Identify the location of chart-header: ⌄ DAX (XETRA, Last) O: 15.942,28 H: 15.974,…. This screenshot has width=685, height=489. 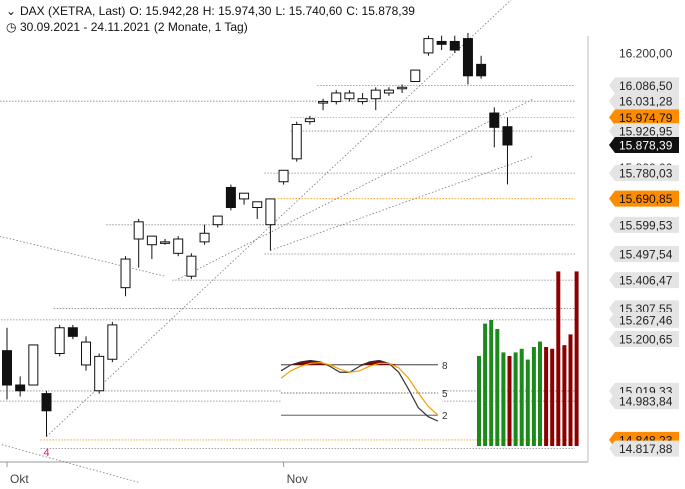
(212, 11).